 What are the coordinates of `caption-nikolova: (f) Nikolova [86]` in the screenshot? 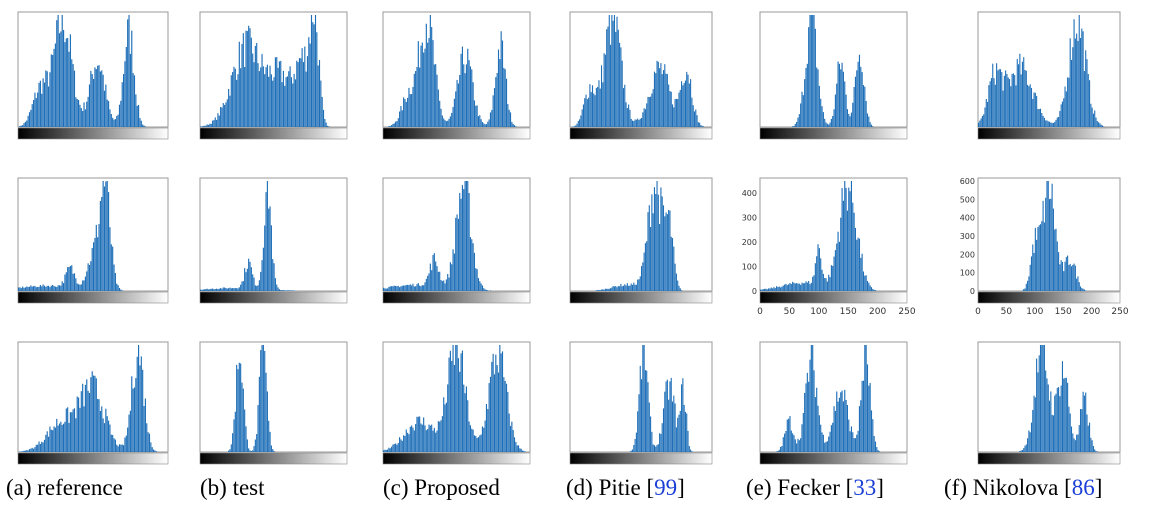 It's located at (1023, 487).